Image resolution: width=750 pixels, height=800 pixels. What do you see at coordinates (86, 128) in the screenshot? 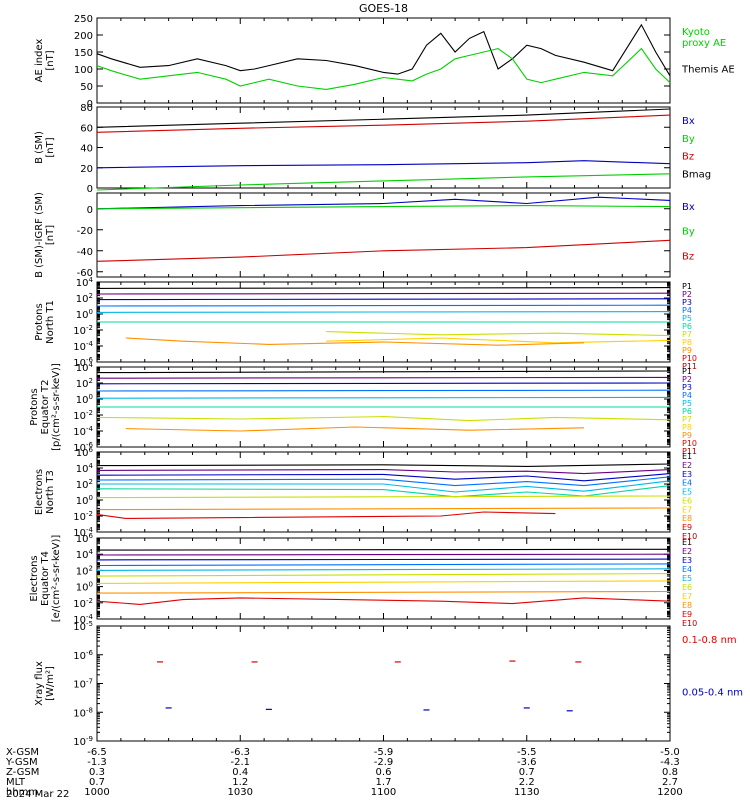
I see `y-tick-label: 60` at bounding box center [86, 128].